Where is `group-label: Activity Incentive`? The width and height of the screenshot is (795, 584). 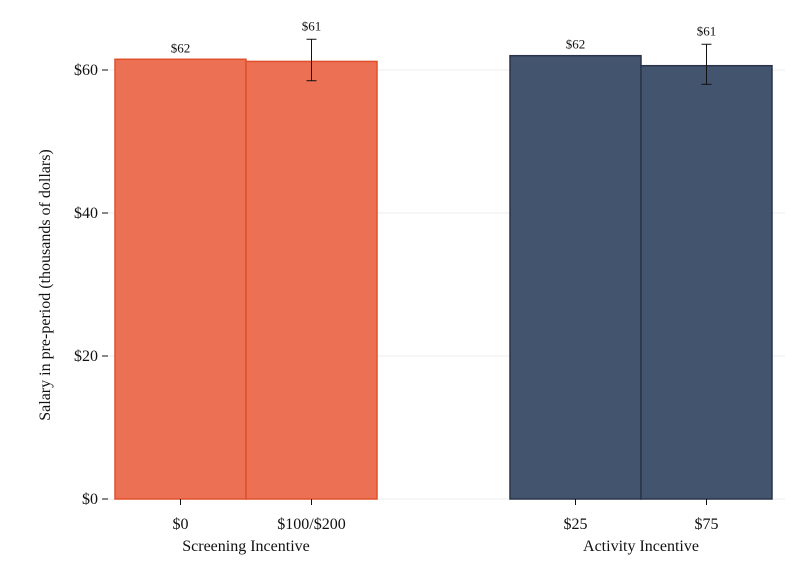 group-label: Activity Incentive is located at coordinates (641, 546).